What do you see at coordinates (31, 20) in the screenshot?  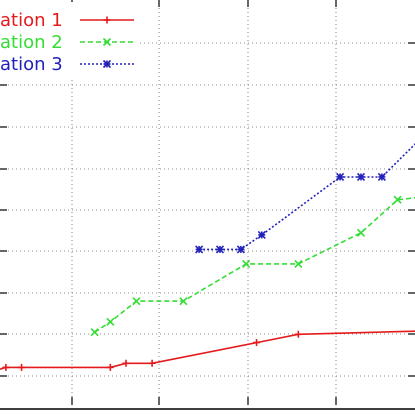 I see `legend-label-series-1: ation 1` at bounding box center [31, 20].